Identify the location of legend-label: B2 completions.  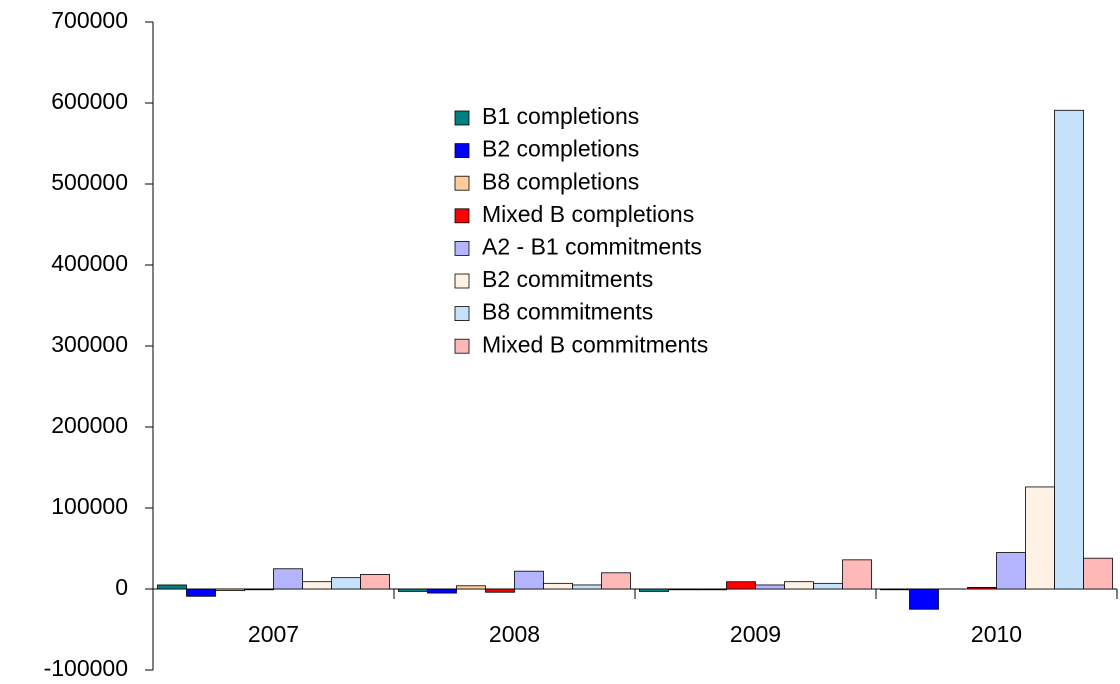
(560, 149).